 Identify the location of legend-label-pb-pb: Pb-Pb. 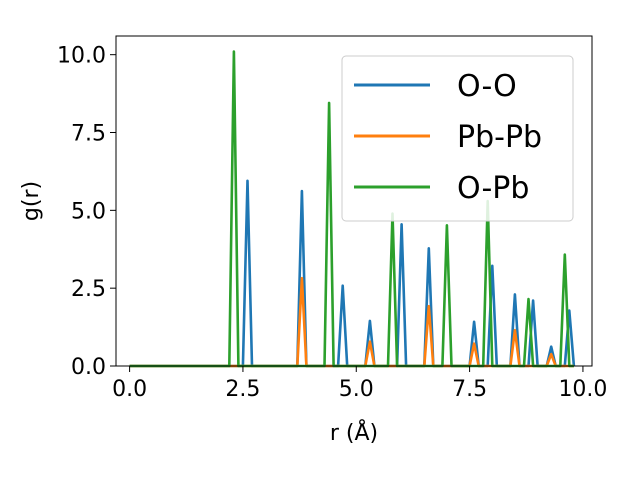
(499, 137).